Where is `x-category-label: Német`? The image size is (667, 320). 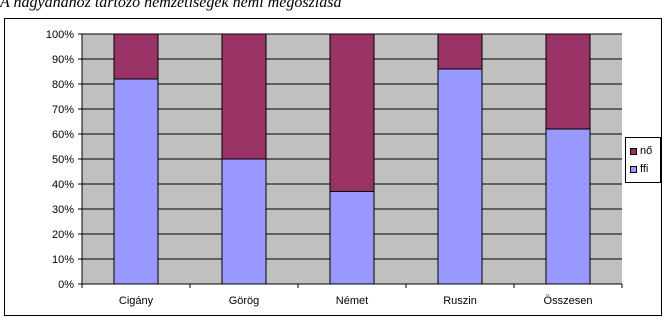 x-category-label: Német is located at coordinates (352, 301).